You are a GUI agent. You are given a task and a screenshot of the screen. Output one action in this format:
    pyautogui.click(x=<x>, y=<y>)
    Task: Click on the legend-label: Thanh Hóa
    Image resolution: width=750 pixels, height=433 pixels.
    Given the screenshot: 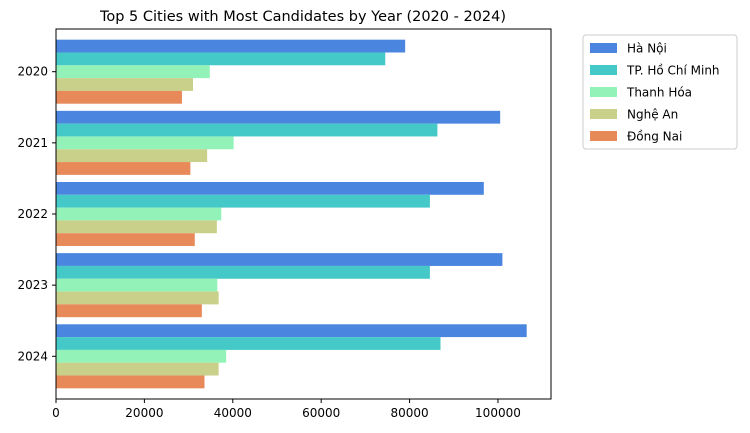 What is the action you would take?
    pyautogui.click(x=659, y=93)
    